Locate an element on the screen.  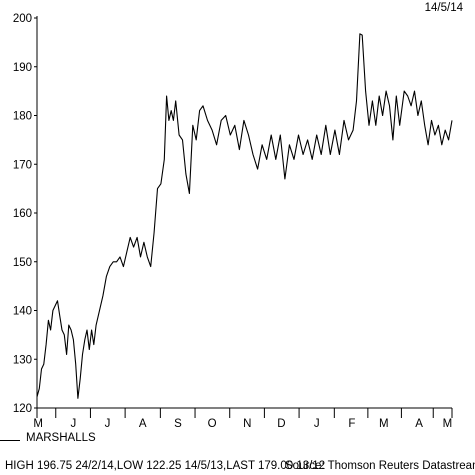
y-tick-label-140: 140 is located at coordinates (22, 312).